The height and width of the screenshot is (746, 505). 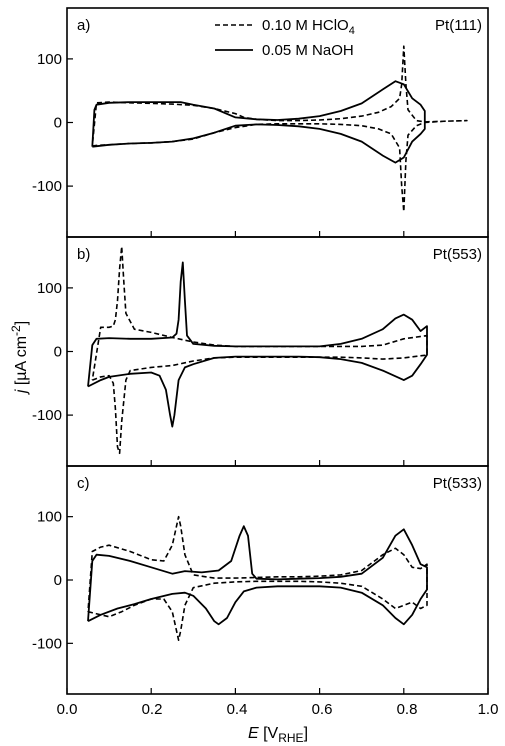 What do you see at coordinates (237, 709) in the screenshot?
I see `x-tick-label: 0.4` at bounding box center [237, 709].